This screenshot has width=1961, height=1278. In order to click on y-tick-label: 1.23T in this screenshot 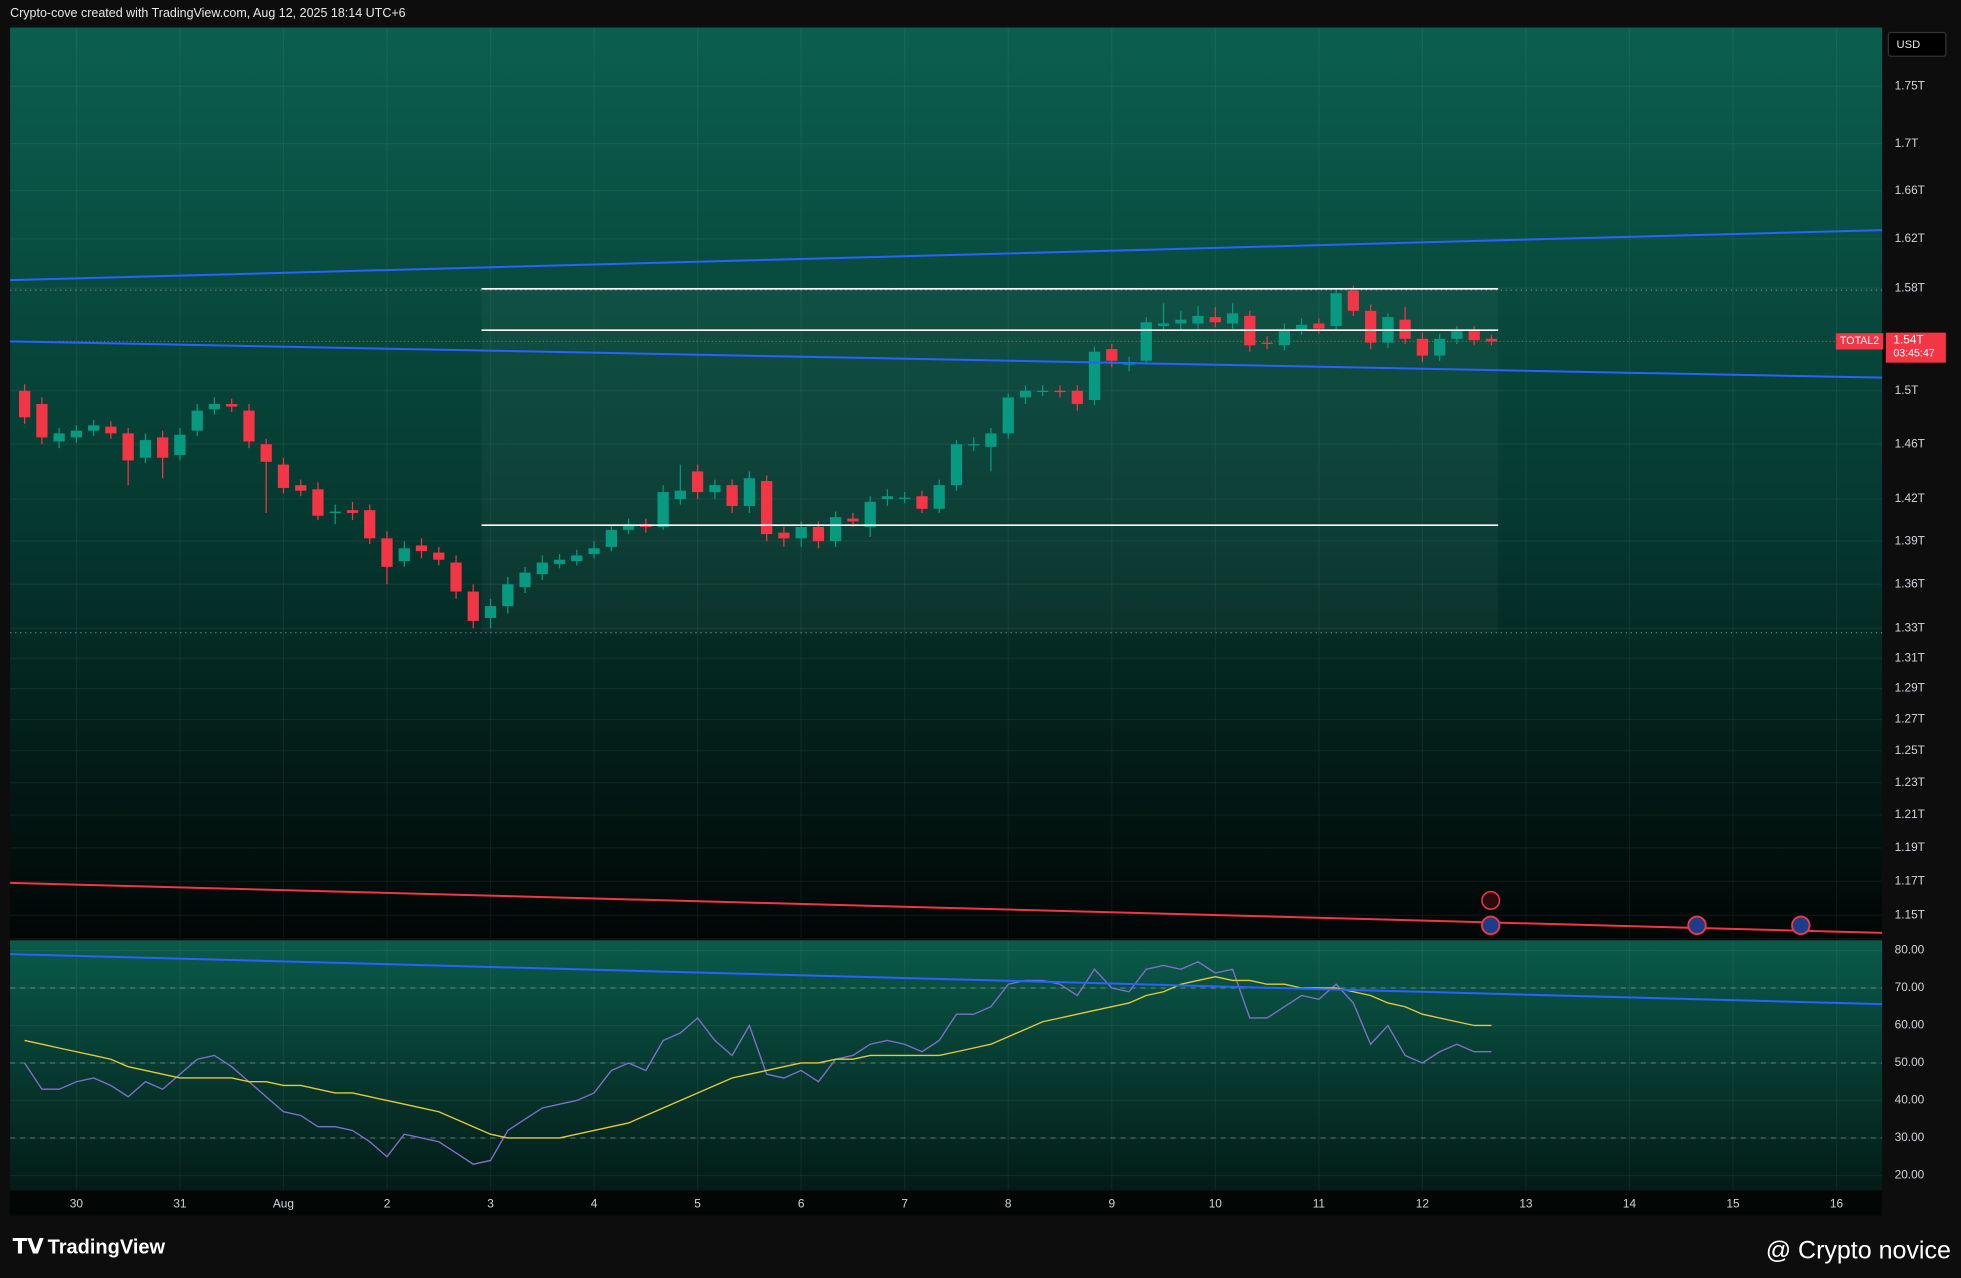, I will do `click(1910, 782)`.